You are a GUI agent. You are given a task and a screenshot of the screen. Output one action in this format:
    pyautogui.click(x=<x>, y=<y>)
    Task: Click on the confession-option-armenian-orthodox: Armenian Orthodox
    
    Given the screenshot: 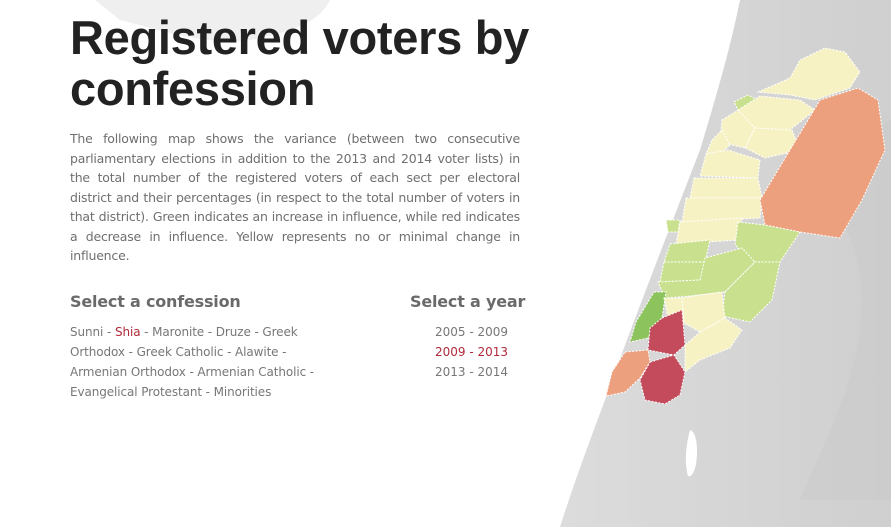 What is the action you would take?
    pyautogui.click(x=128, y=372)
    